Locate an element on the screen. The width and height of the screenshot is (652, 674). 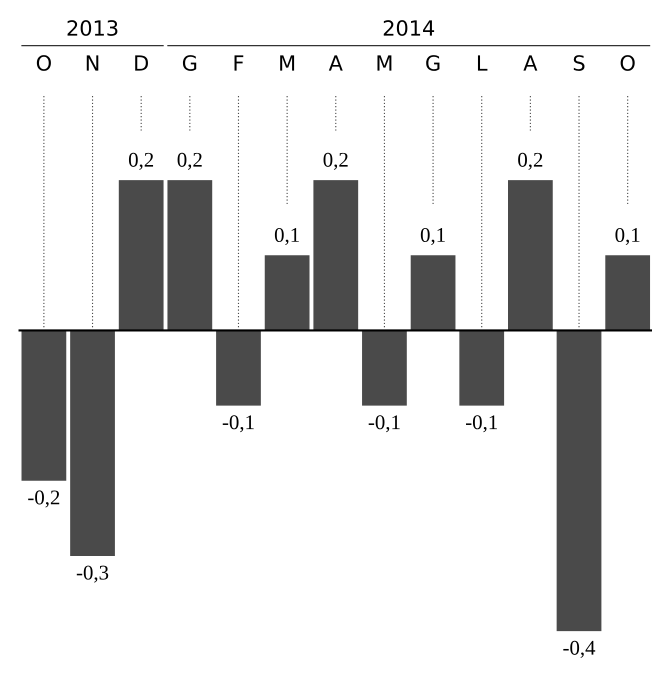
x-tick-label: L is located at coordinates (483, 63).